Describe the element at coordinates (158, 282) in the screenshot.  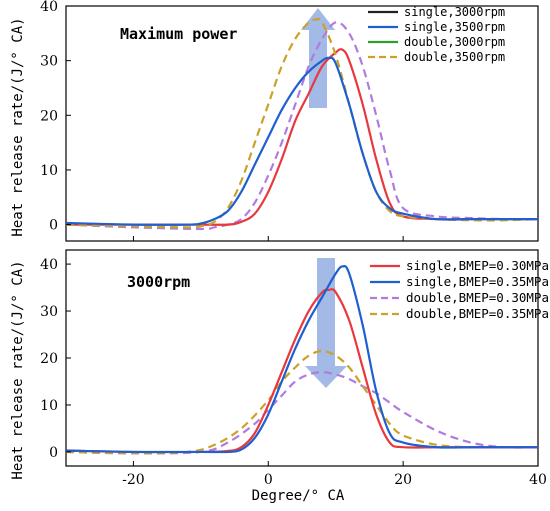
I see `bottom-panel-title: 3000rpm` at that location.